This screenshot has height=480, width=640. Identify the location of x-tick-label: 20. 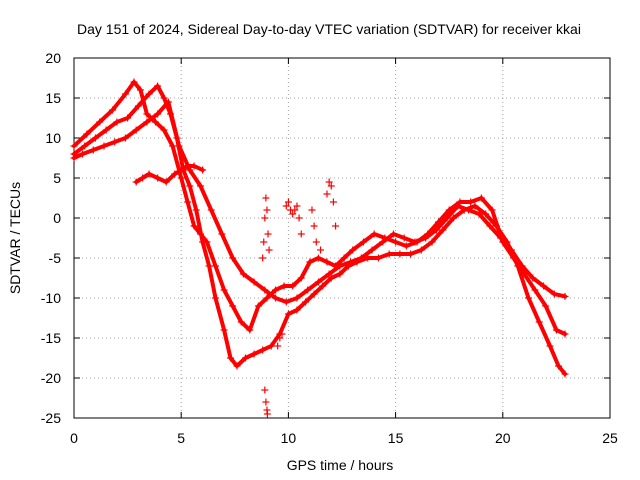
(503, 438).